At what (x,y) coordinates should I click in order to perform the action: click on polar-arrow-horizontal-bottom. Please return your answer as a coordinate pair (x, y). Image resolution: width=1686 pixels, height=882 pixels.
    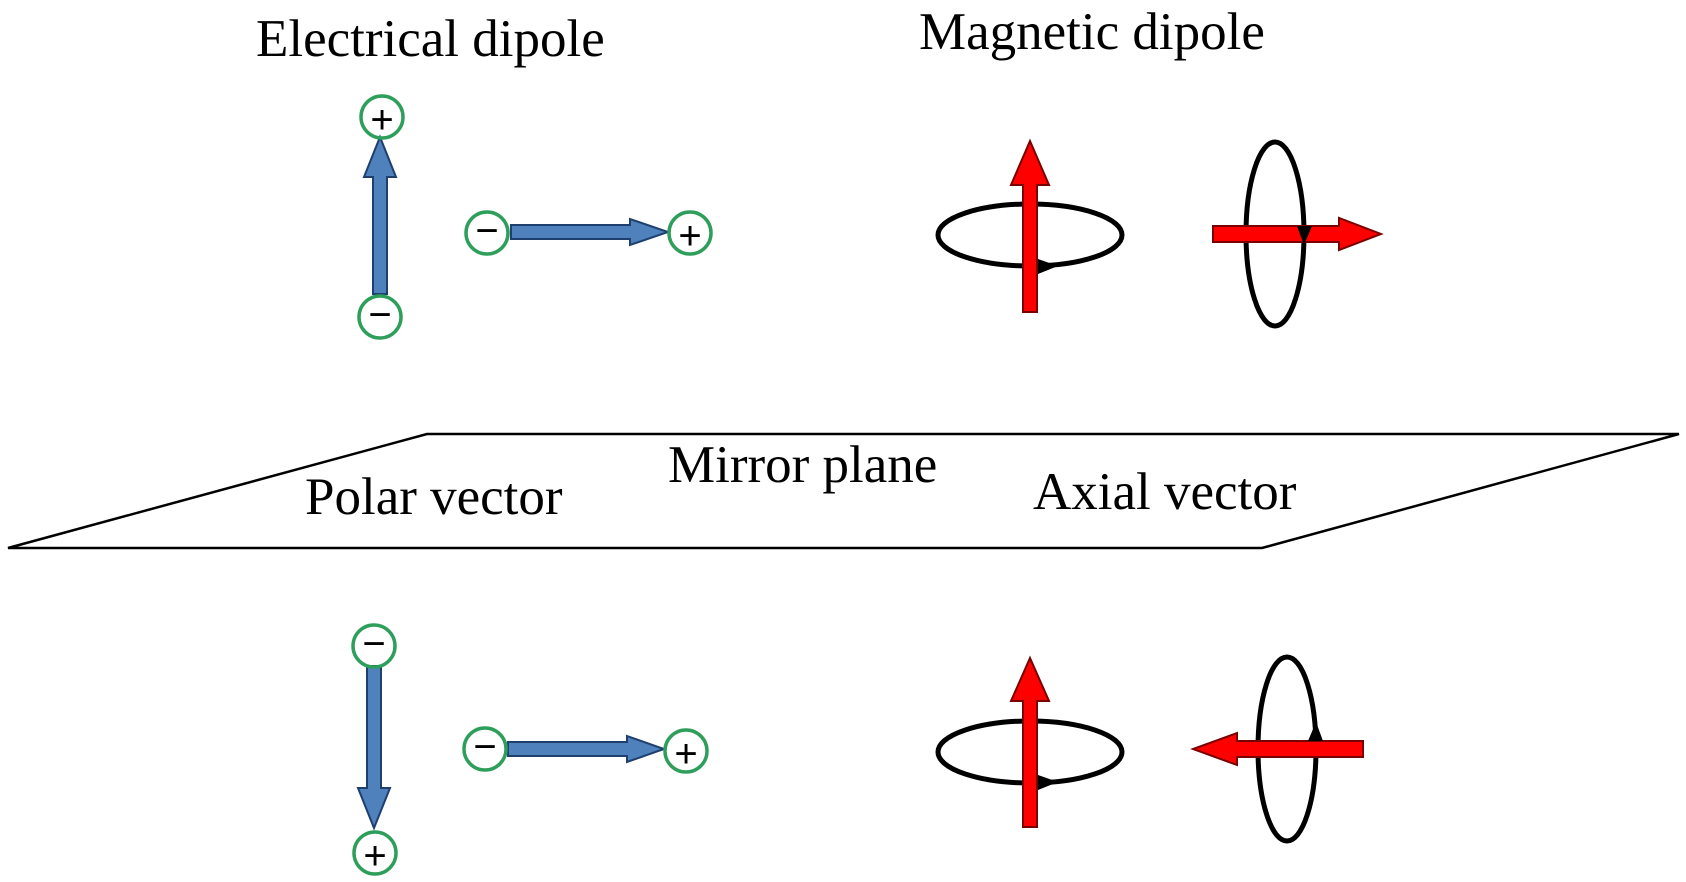
    Looking at the image, I should click on (587, 749).